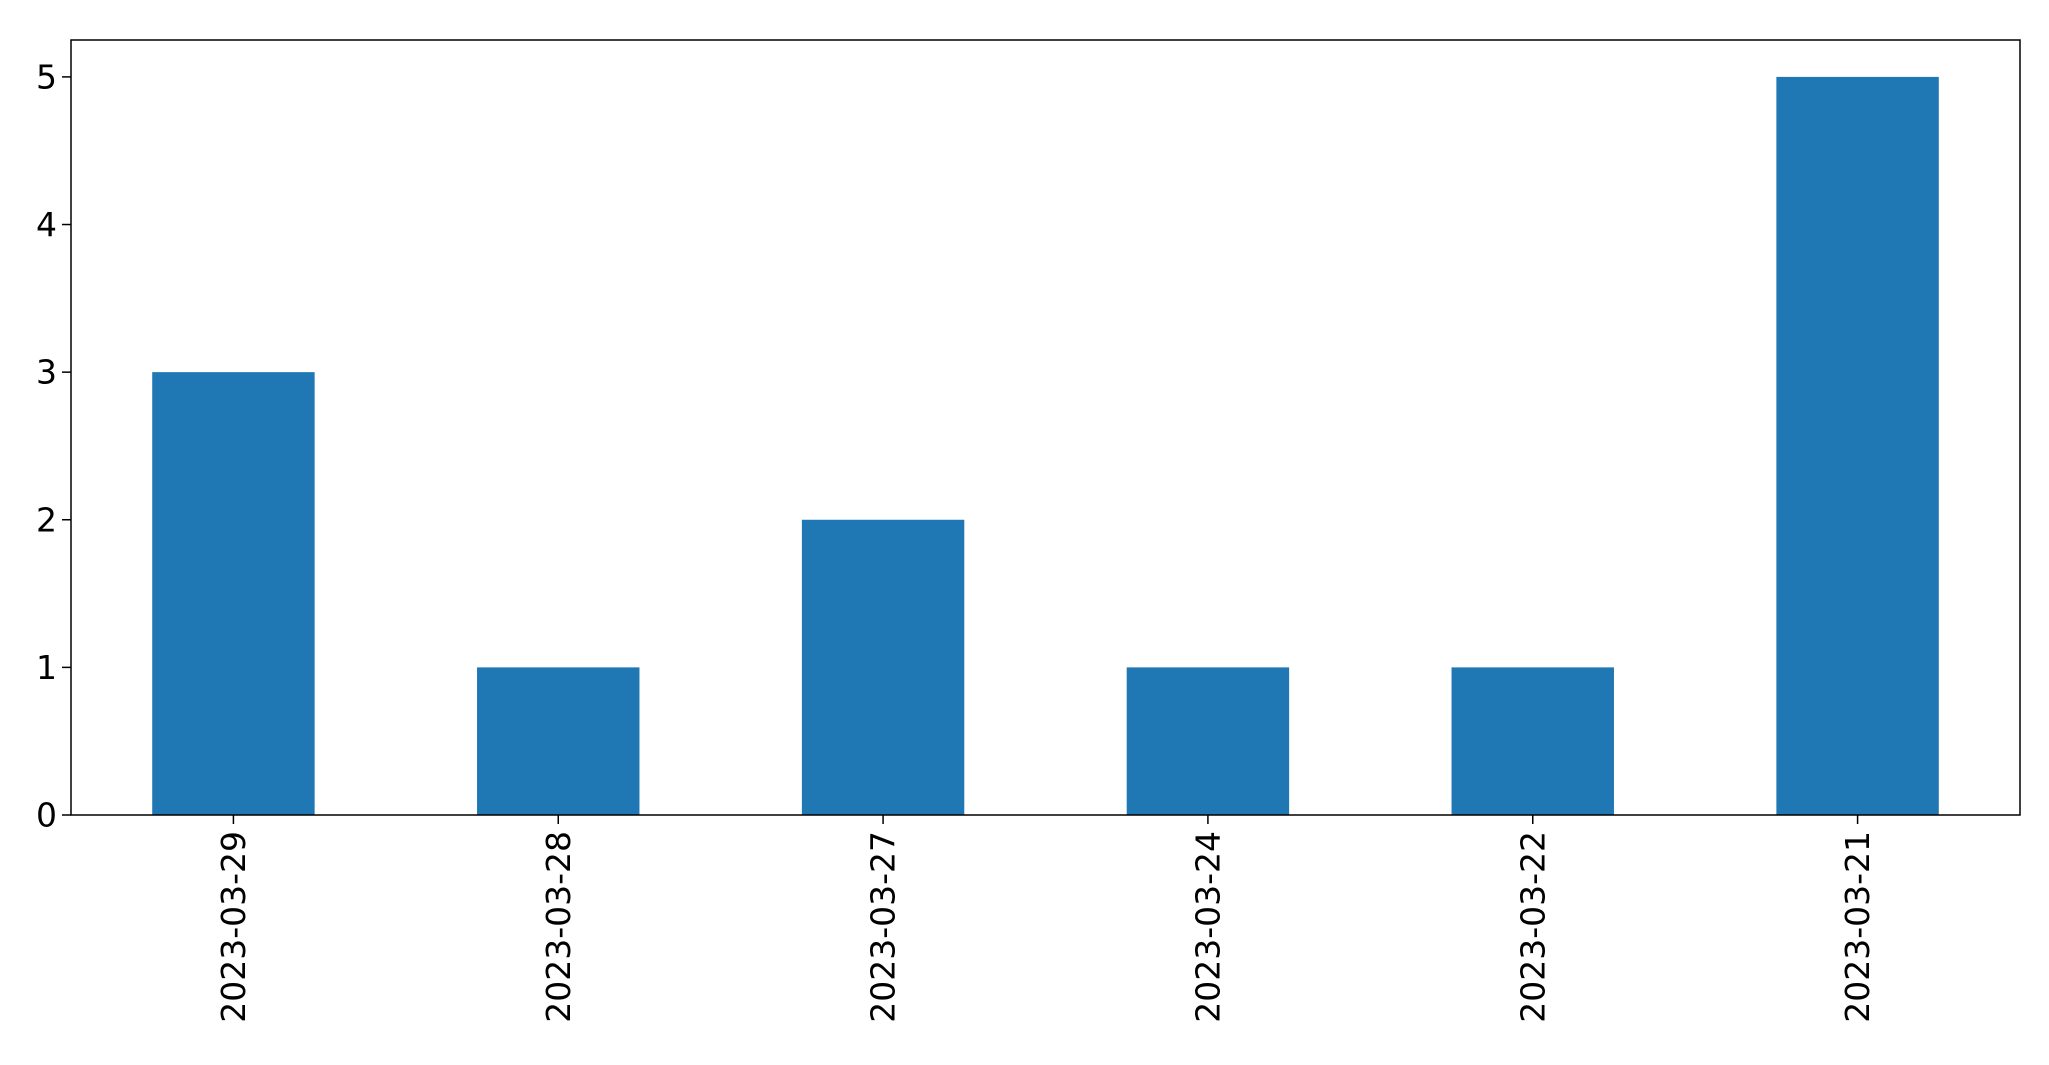  I want to click on x-tick-label: 2023-03-29, so click(233, 927).